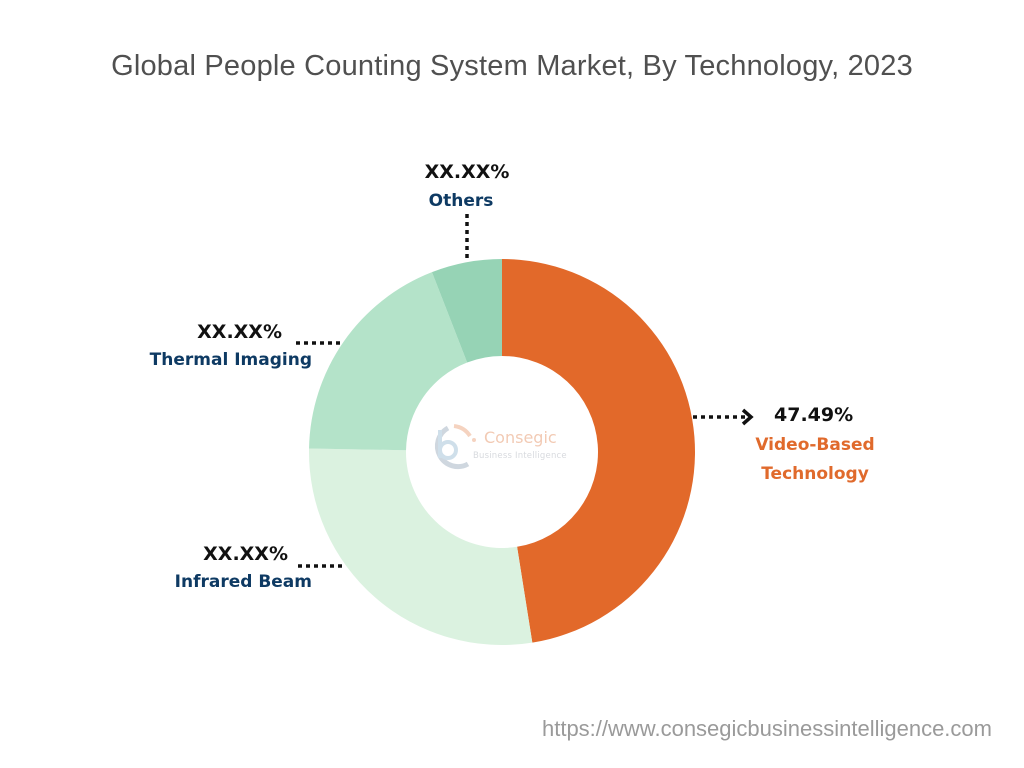 The width and height of the screenshot is (1024, 768). Describe the element at coordinates (467, 172) in the screenshot. I see `others-percentage: XX.XX%` at that location.